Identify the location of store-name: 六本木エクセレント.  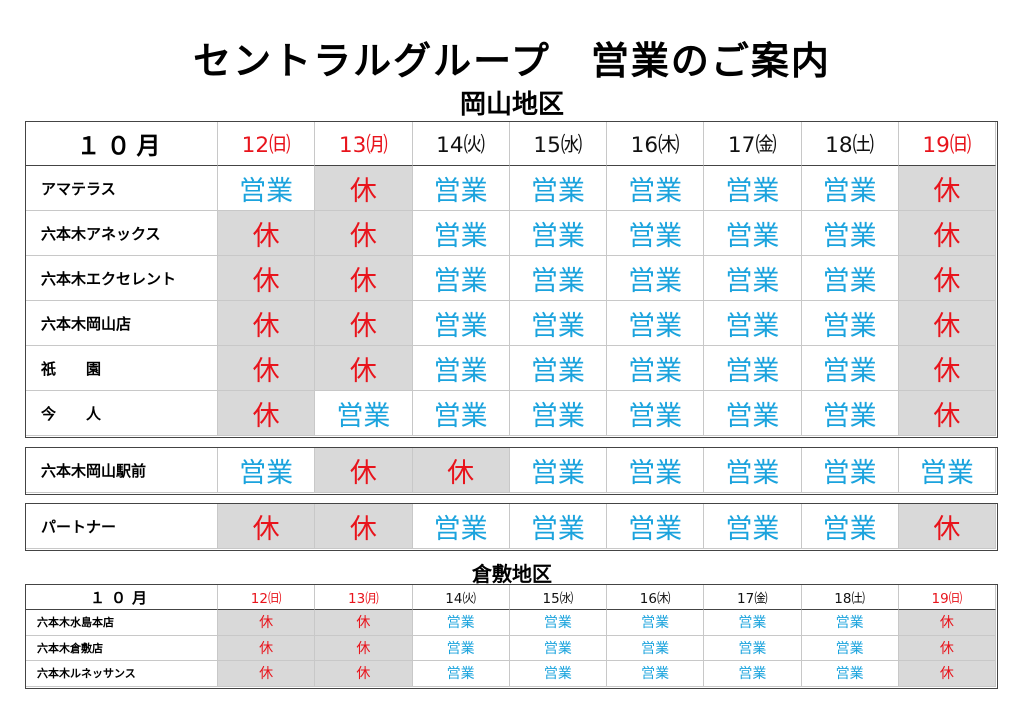
(122, 278).